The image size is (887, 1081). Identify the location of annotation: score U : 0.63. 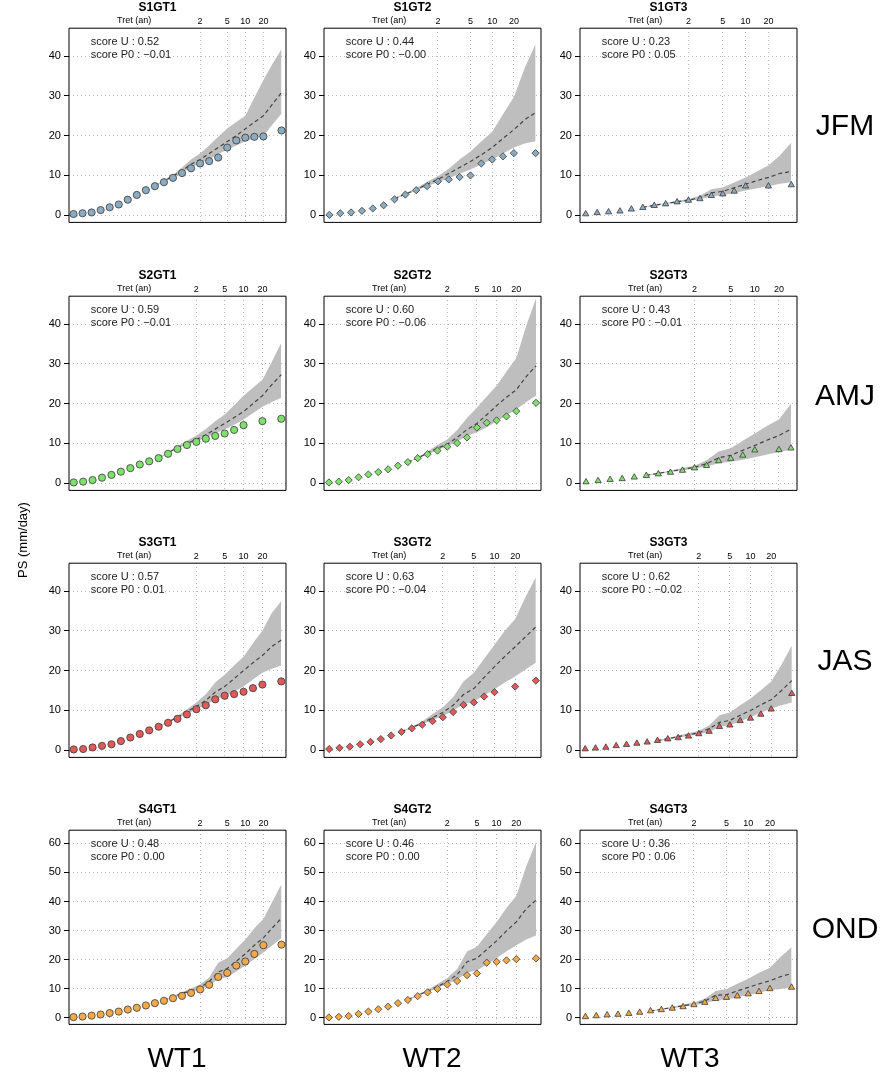
(380, 576).